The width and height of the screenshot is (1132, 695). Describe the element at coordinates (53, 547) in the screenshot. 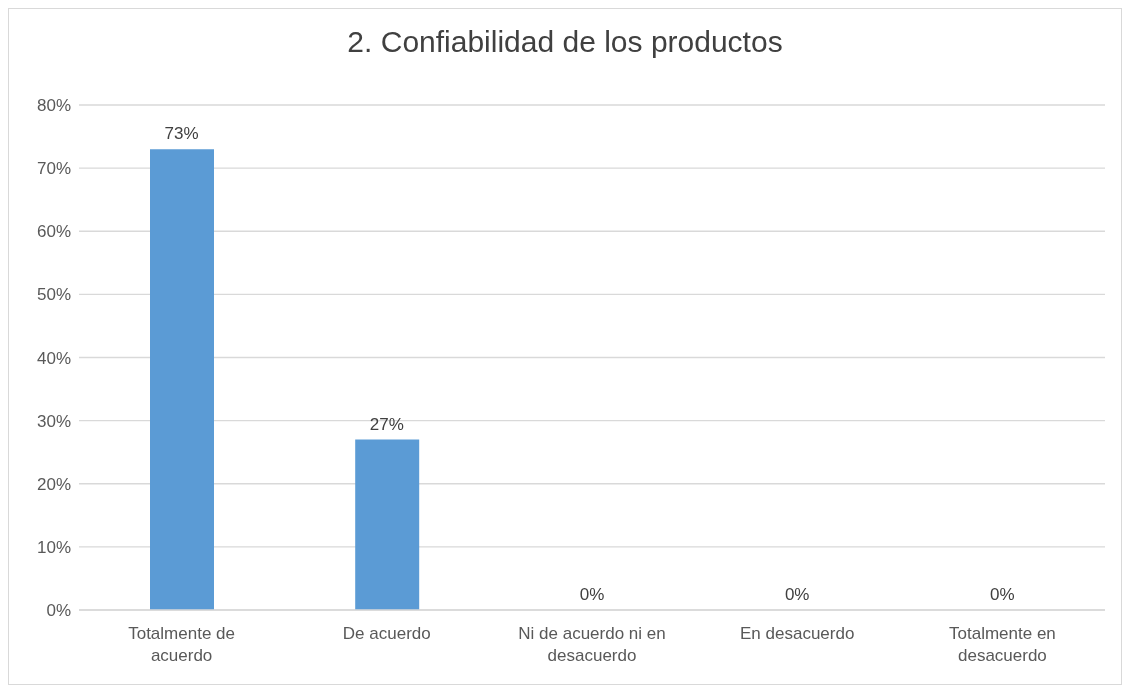

I see `y-tick-label: 10%` at that location.